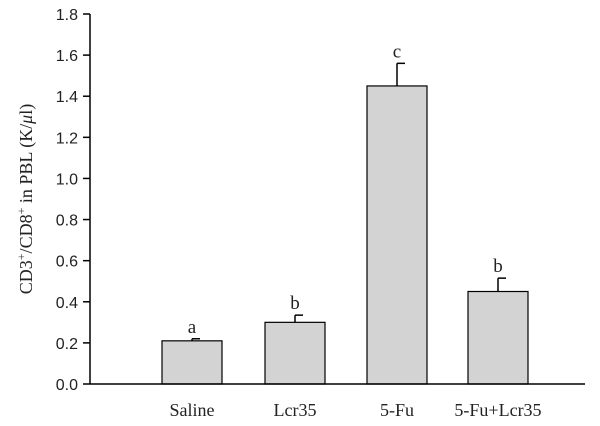 Image resolution: width=600 pixels, height=426 pixels. Describe the element at coordinates (497, 410) in the screenshot. I see `x-category-label: 5-Fu+Lcr35` at that location.